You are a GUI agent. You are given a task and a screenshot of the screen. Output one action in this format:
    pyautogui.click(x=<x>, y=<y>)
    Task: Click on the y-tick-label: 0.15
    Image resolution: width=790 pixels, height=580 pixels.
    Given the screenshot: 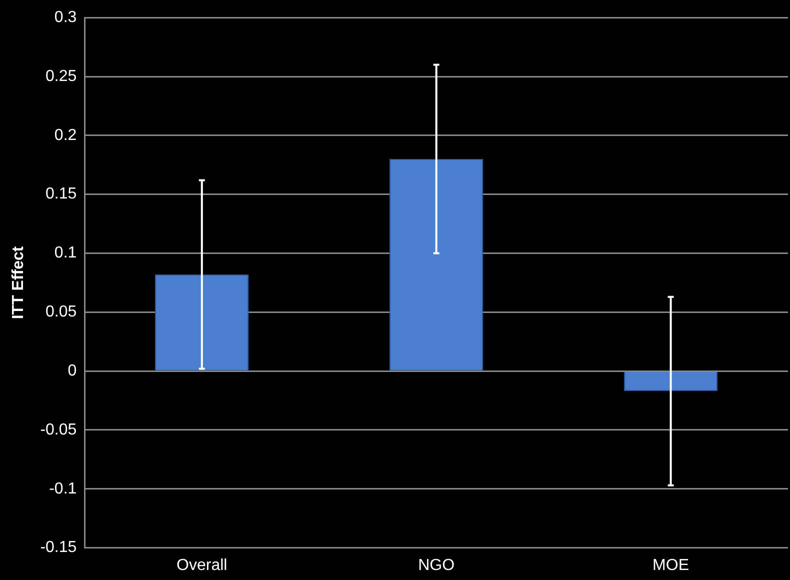 What is the action you would take?
    pyautogui.click(x=61, y=194)
    